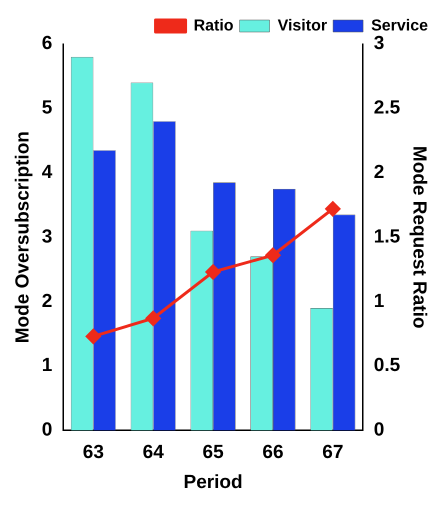  I want to click on y2-tick-label: 2.5, so click(387, 108).